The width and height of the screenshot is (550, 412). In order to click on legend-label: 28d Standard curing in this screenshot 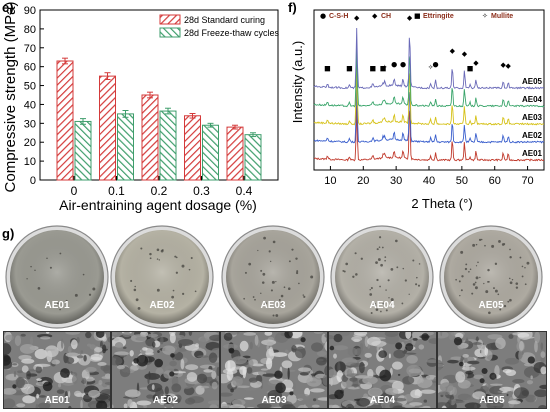, I will do `click(224, 20)`.